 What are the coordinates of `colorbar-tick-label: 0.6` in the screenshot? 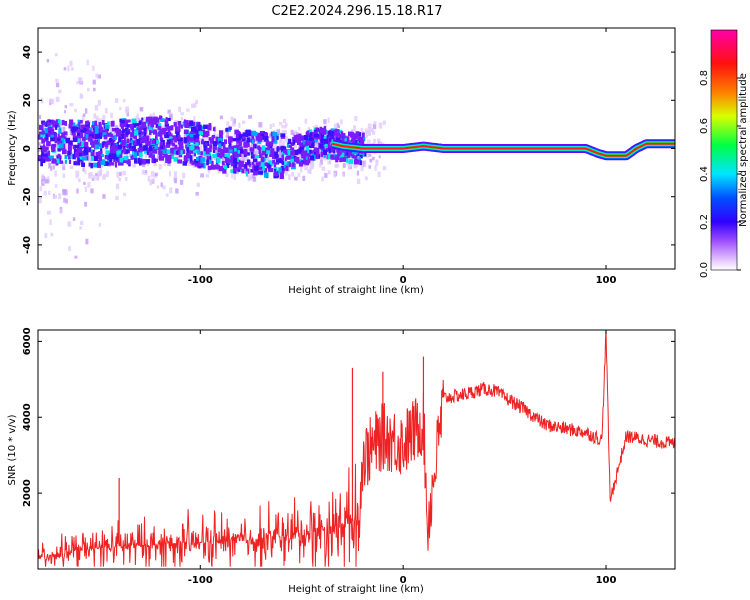 It's located at (704, 126).